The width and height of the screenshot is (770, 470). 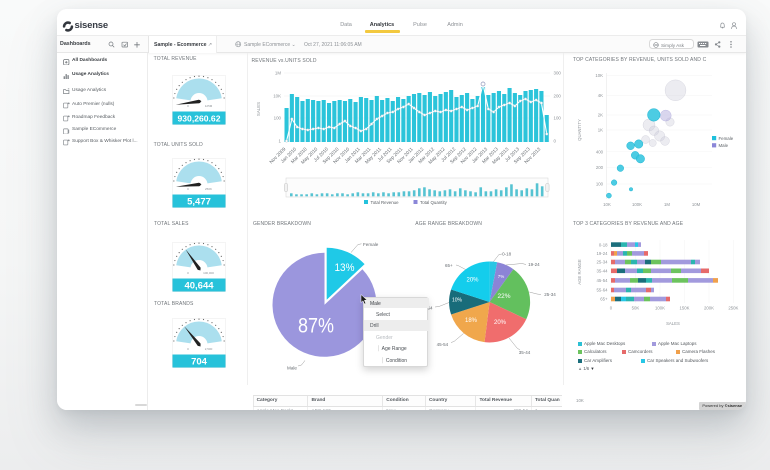 What do you see at coordinates (471, 321) in the screenshot?
I see `svg-text: 18%` at bounding box center [471, 321].